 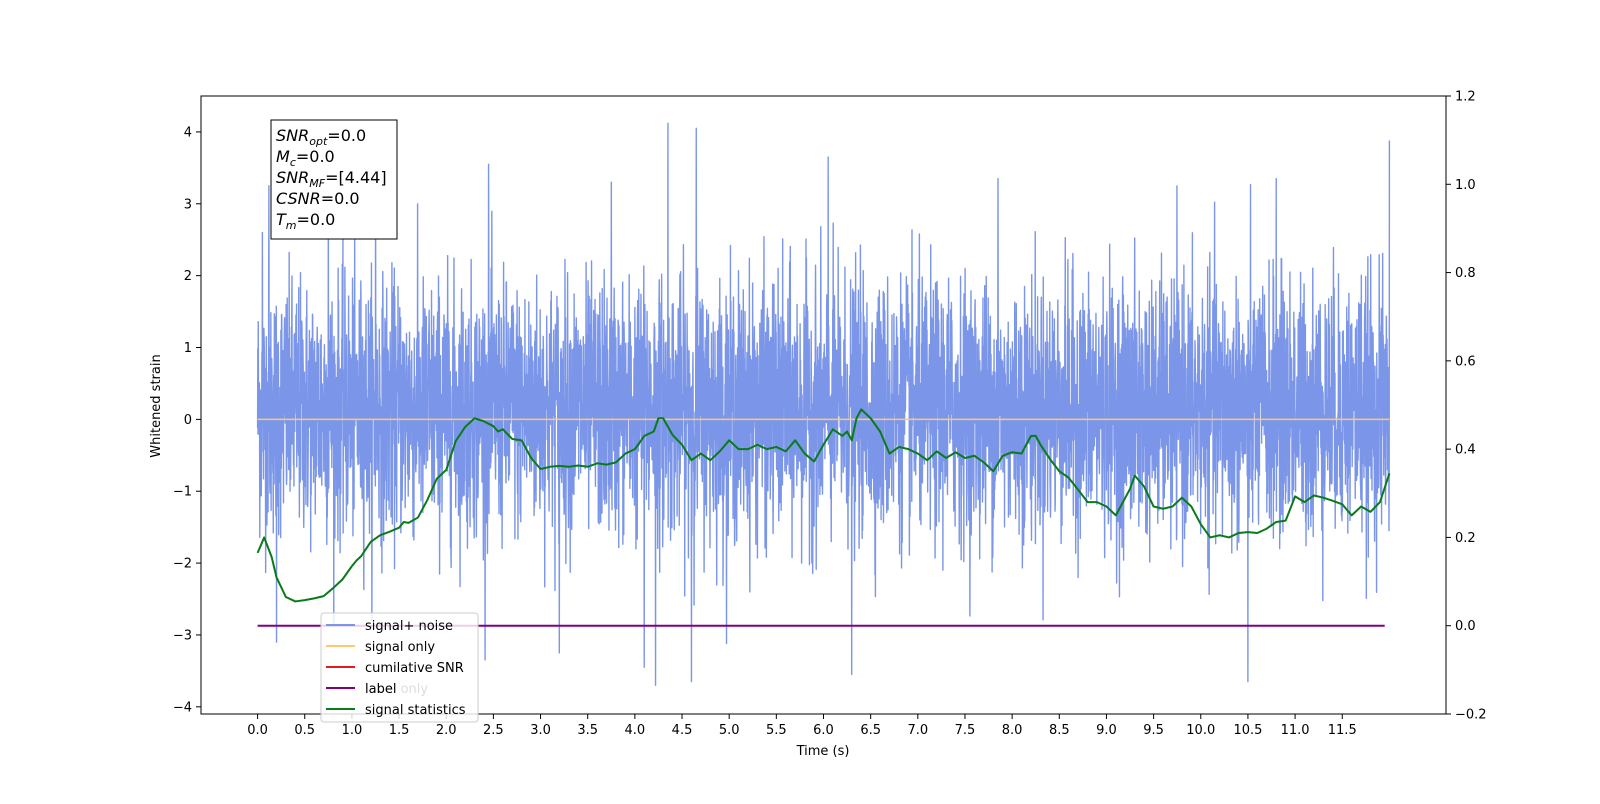 I want to click on x-tick-label: 7.0, so click(x=917, y=730).